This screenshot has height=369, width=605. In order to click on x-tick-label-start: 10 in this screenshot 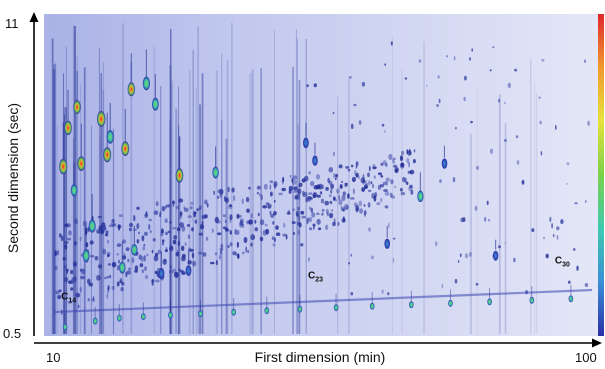, I will do `click(53, 357)`.